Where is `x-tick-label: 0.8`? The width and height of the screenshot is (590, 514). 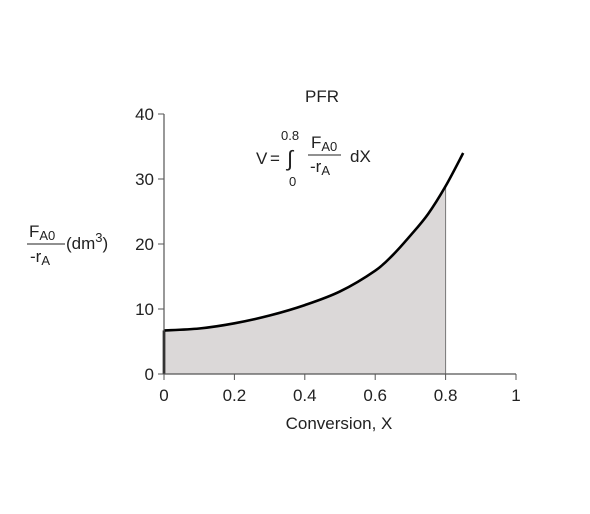
x-tick-label: 0.8 is located at coordinates (446, 395).